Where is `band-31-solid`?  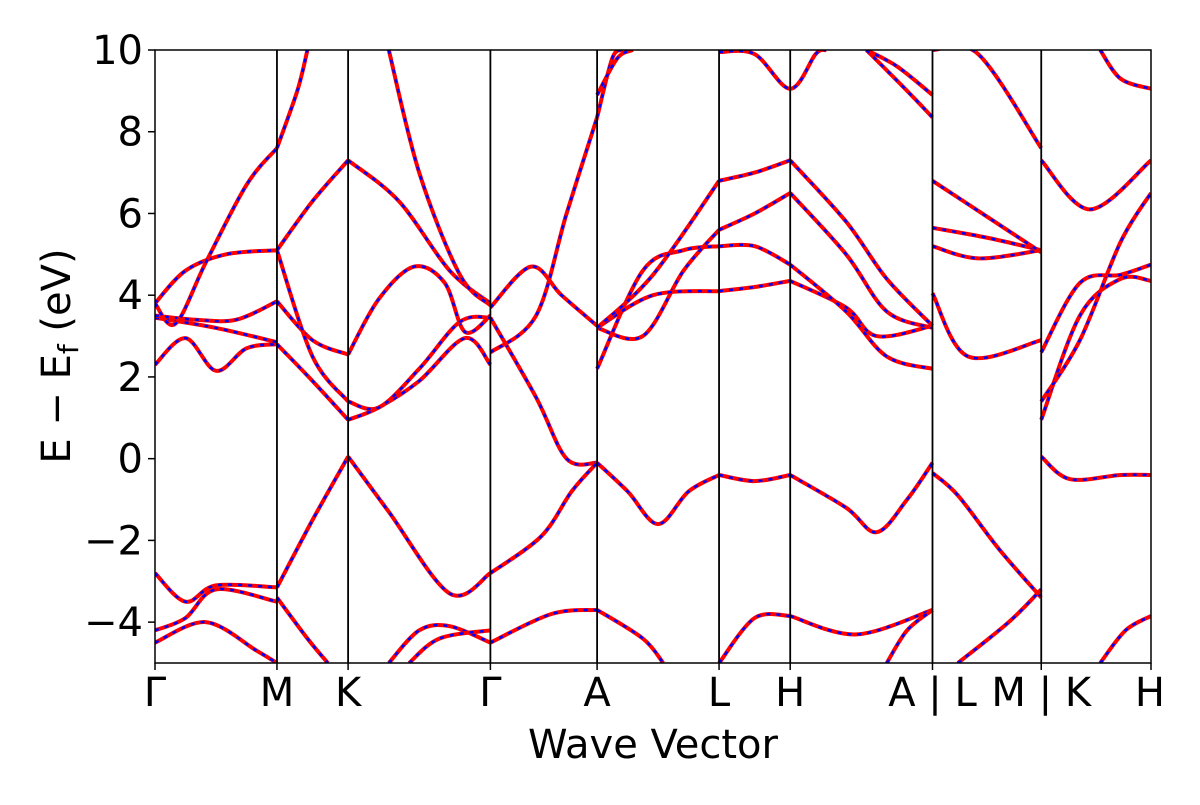
band-31-solid is located at coordinates (862, 498).